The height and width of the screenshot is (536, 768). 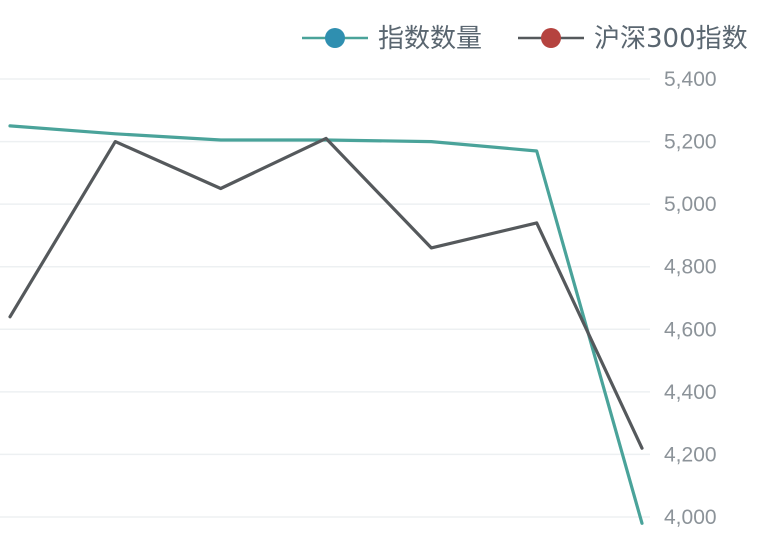 What do you see at coordinates (690, 204) in the screenshot?
I see `y-tick-label: 5,000` at bounding box center [690, 204].